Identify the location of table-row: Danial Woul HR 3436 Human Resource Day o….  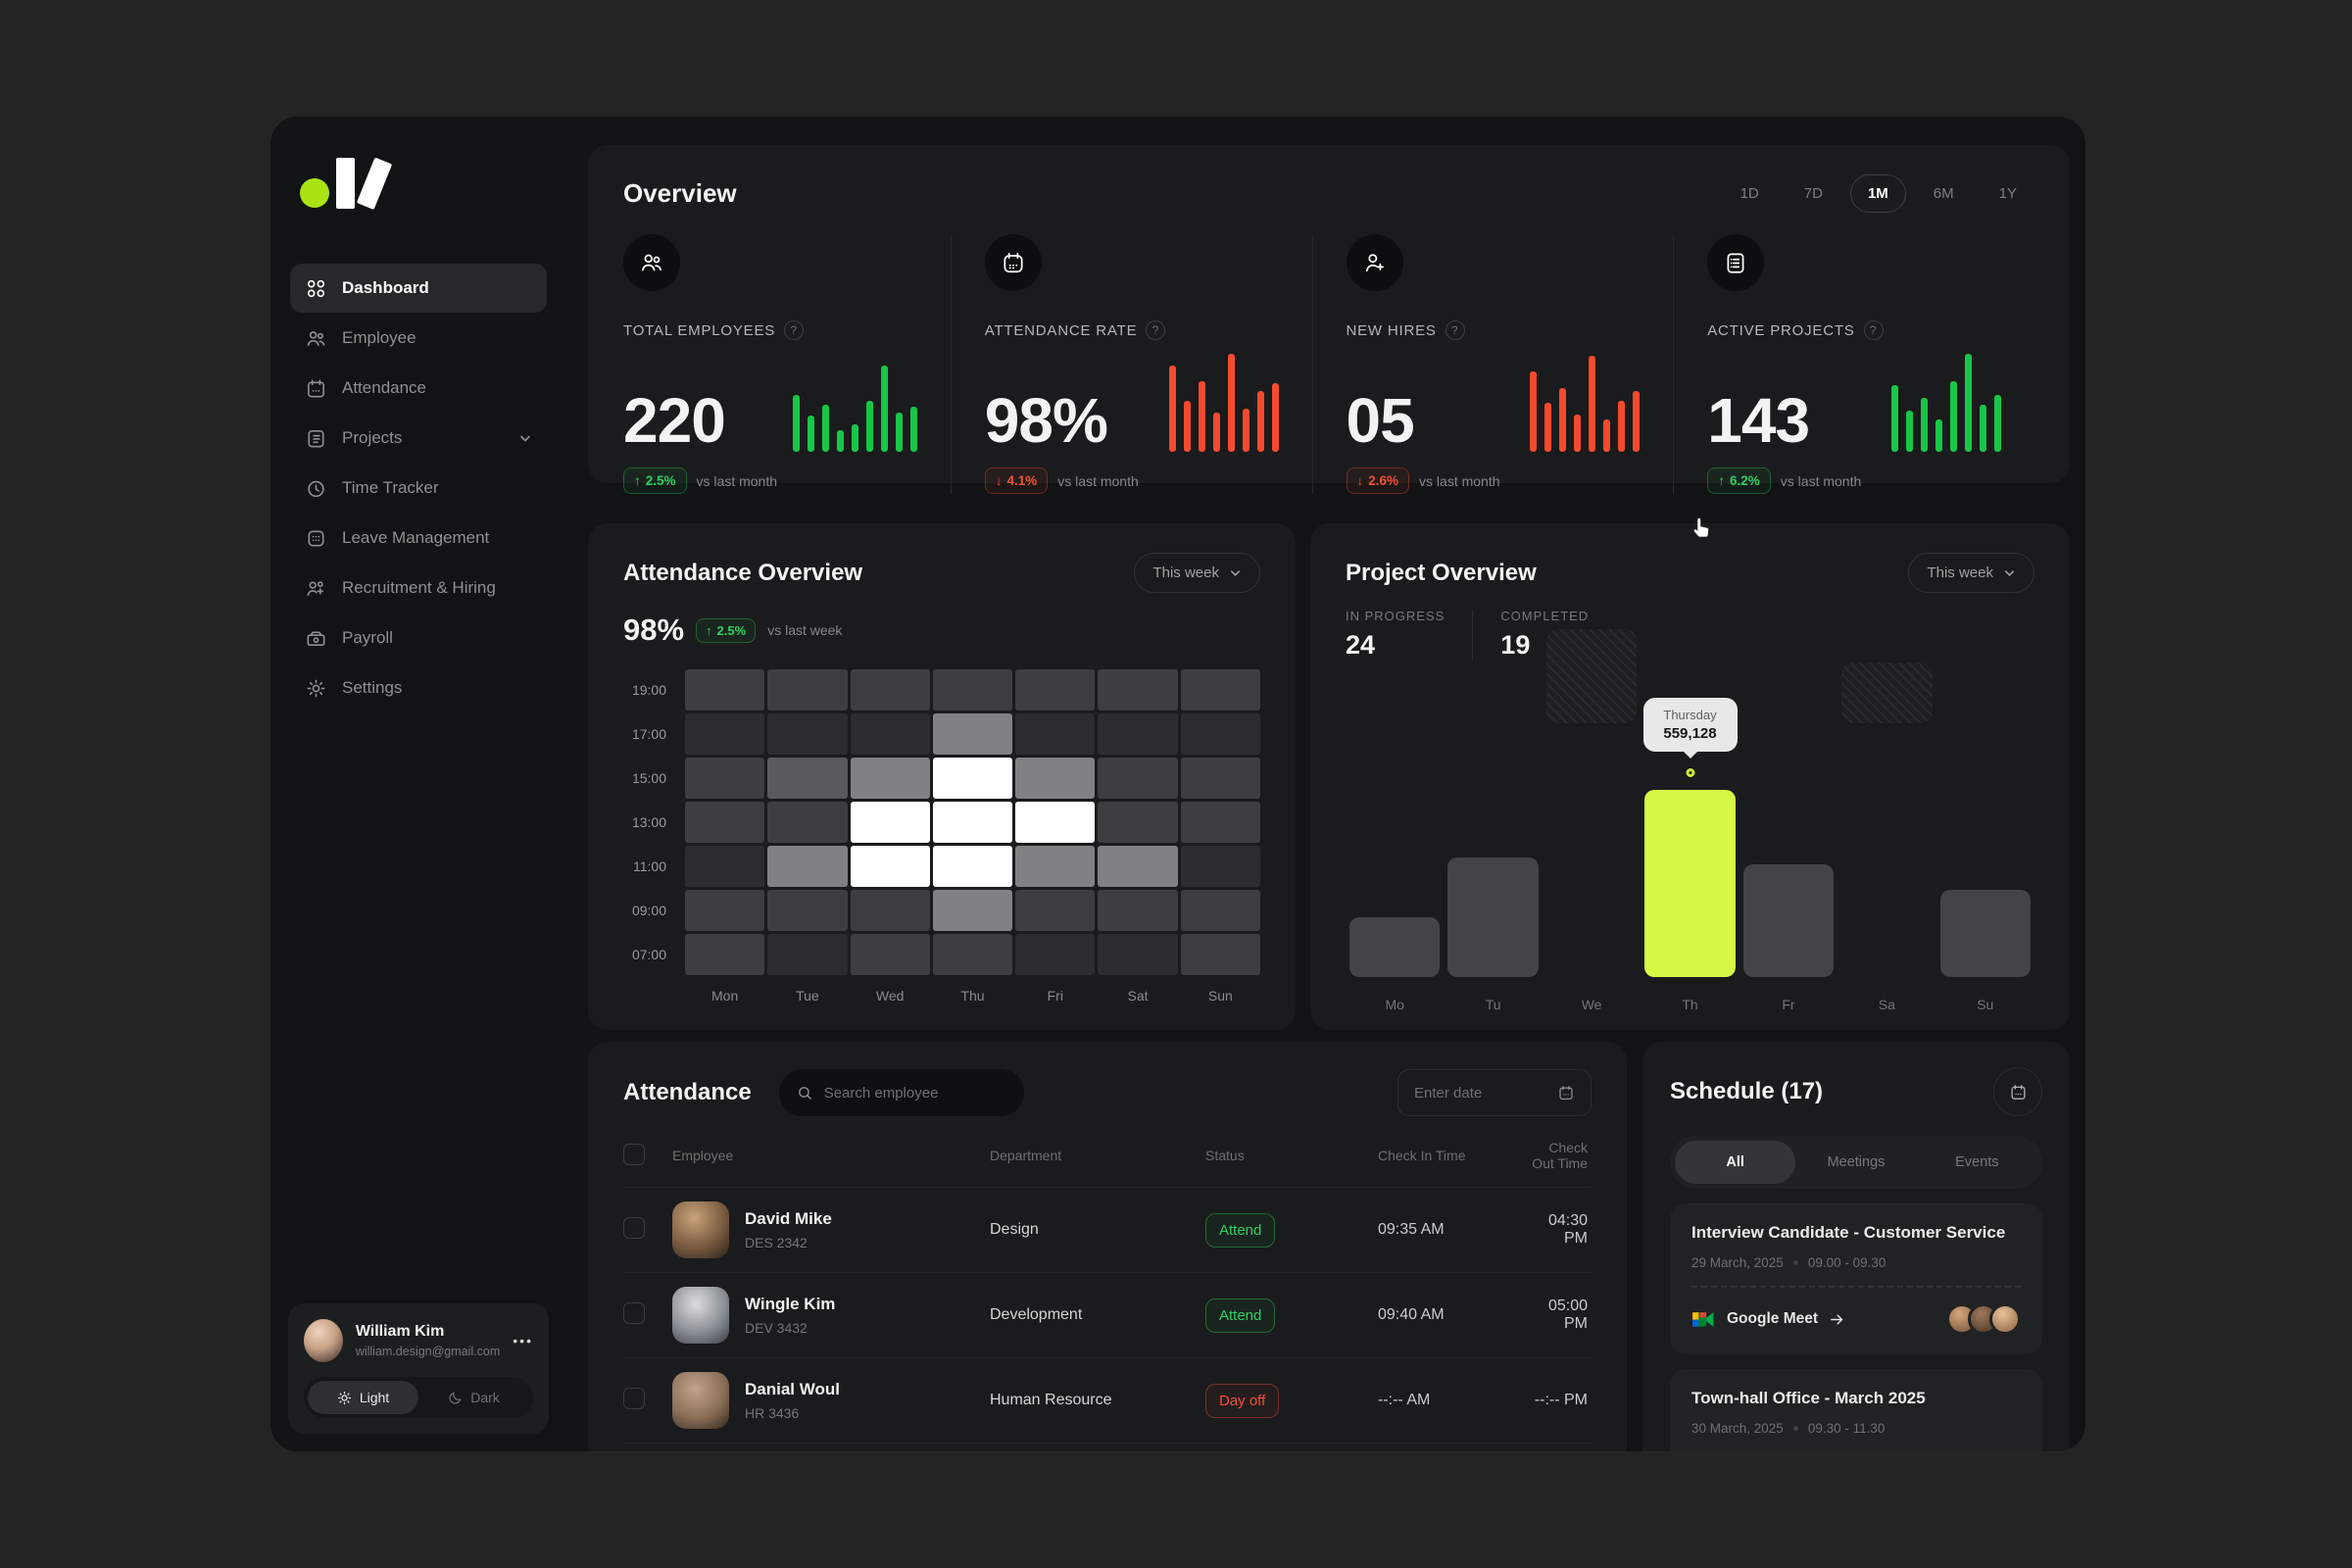
(1107, 1401).